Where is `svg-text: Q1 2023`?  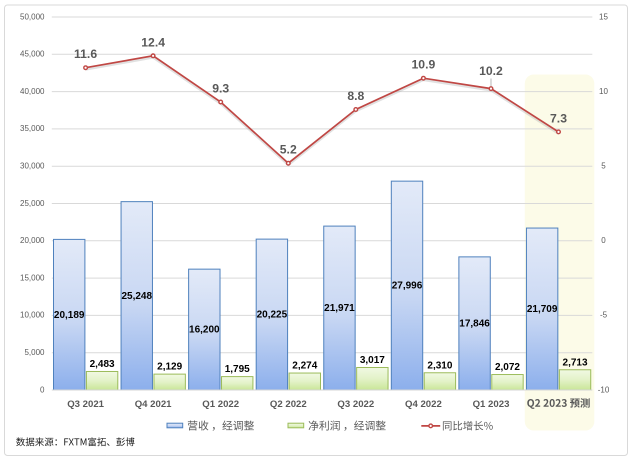
svg-text: Q1 2023 is located at coordinates (491, 404).